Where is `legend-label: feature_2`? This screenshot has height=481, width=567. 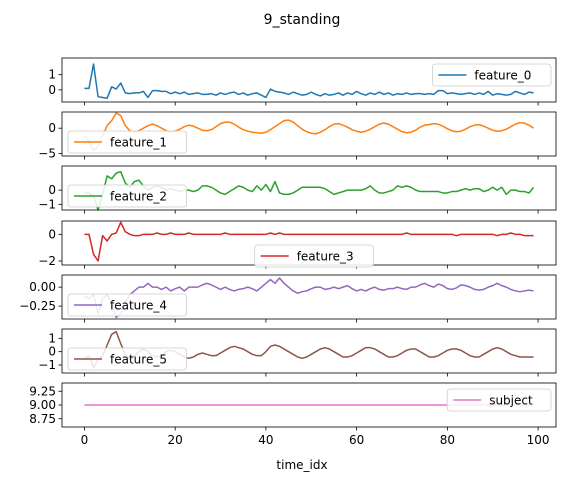 legend-label: feature_2 is located at coordinates (138, 197).